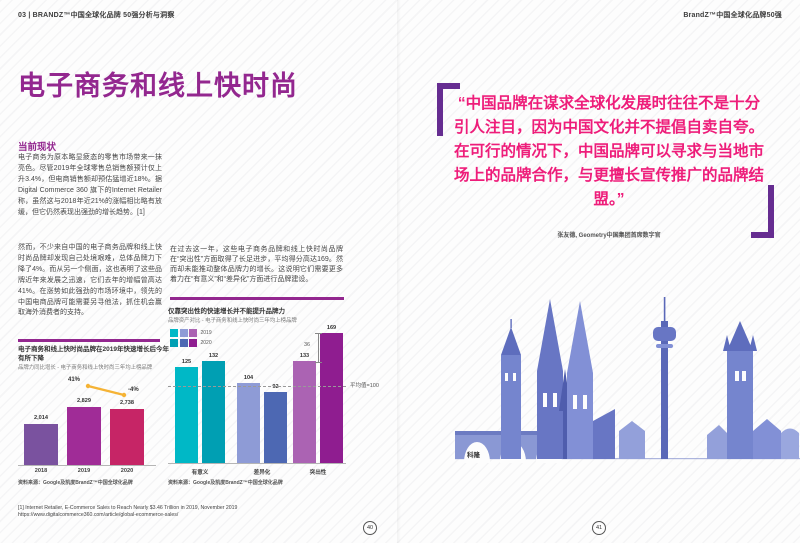 The height and width of the screenshot is (543, 800). I want to click on quote-close-bracket-arm, so click(762, 235).